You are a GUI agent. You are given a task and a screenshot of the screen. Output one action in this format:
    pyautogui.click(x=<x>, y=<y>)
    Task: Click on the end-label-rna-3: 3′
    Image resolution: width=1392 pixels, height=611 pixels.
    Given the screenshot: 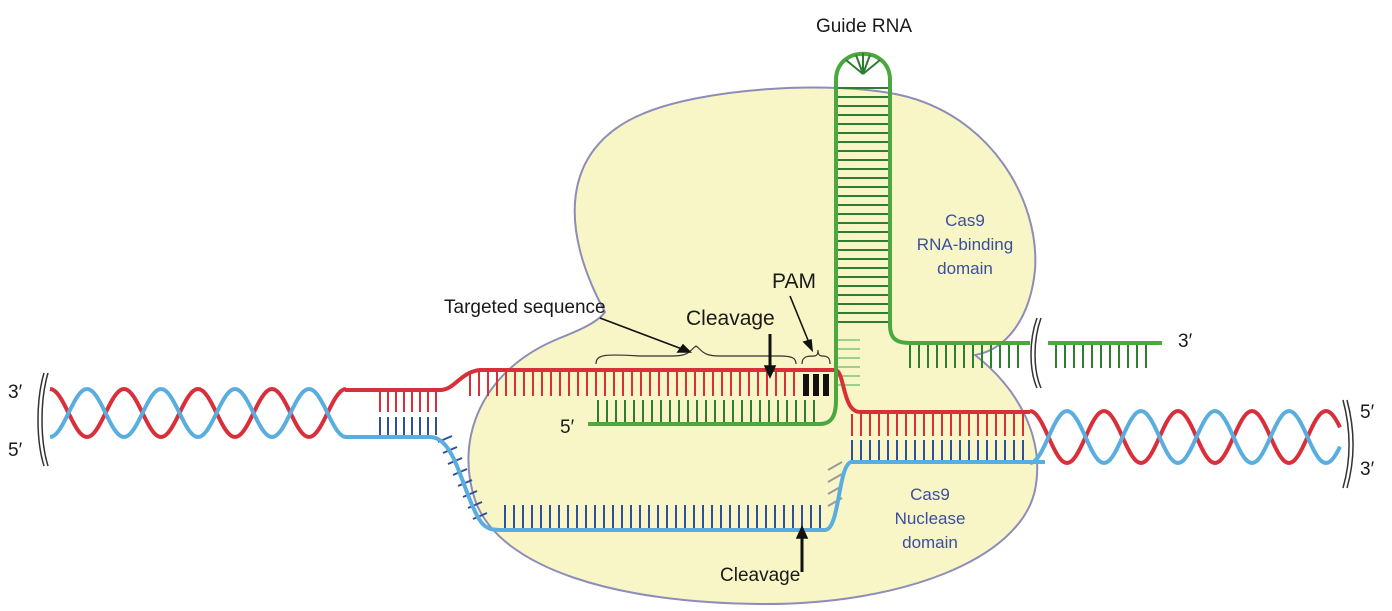 What is the action you would take?
    pyautogui.click(x=1185, y=341)
    